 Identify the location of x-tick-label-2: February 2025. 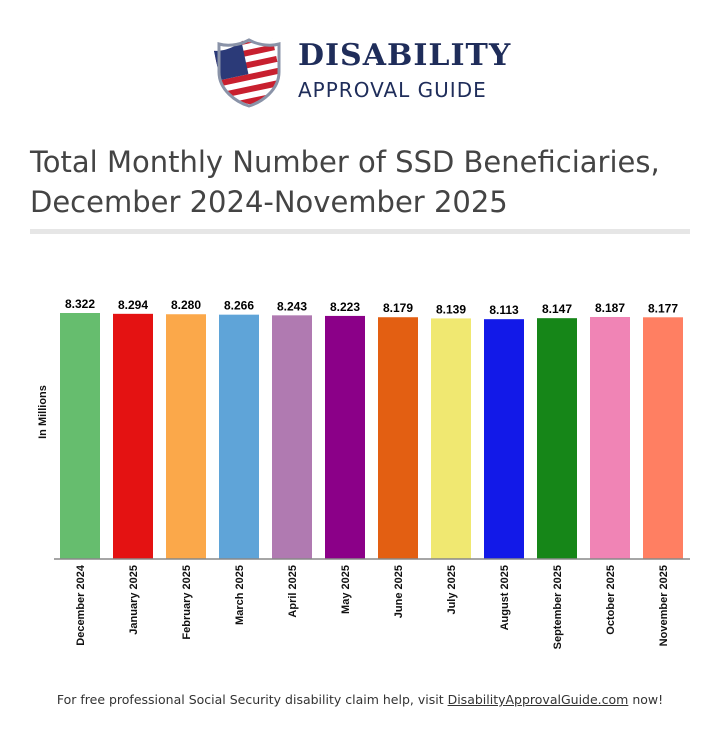
(187, 602).